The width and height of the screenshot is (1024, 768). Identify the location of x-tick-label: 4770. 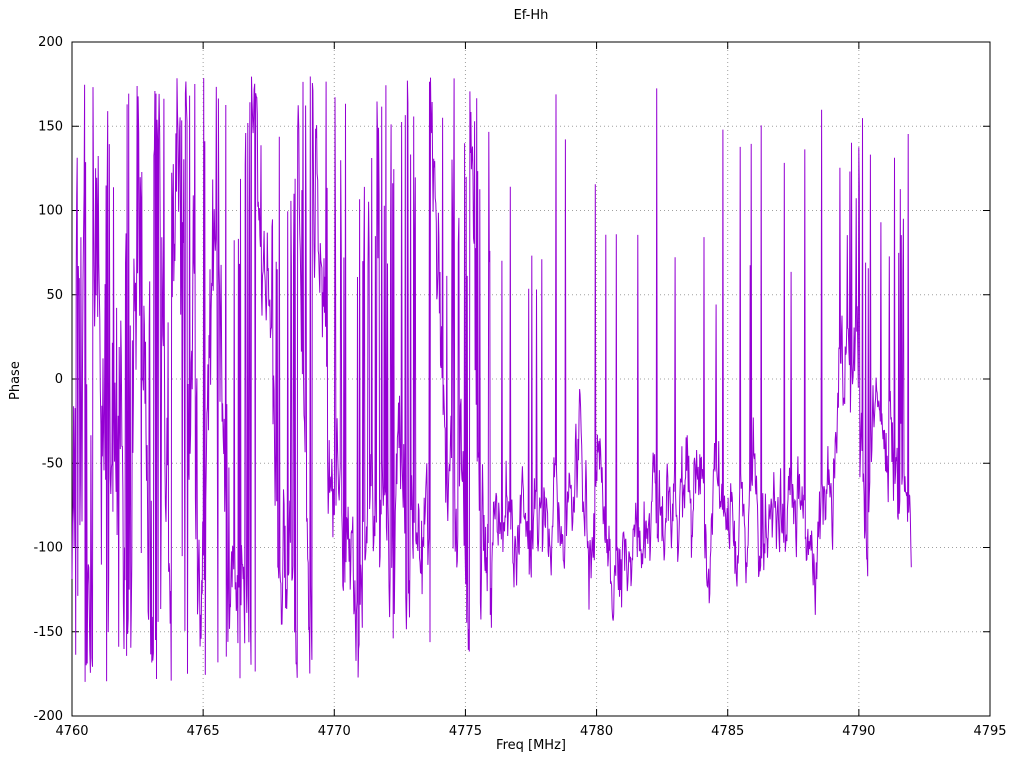
(334, 731).